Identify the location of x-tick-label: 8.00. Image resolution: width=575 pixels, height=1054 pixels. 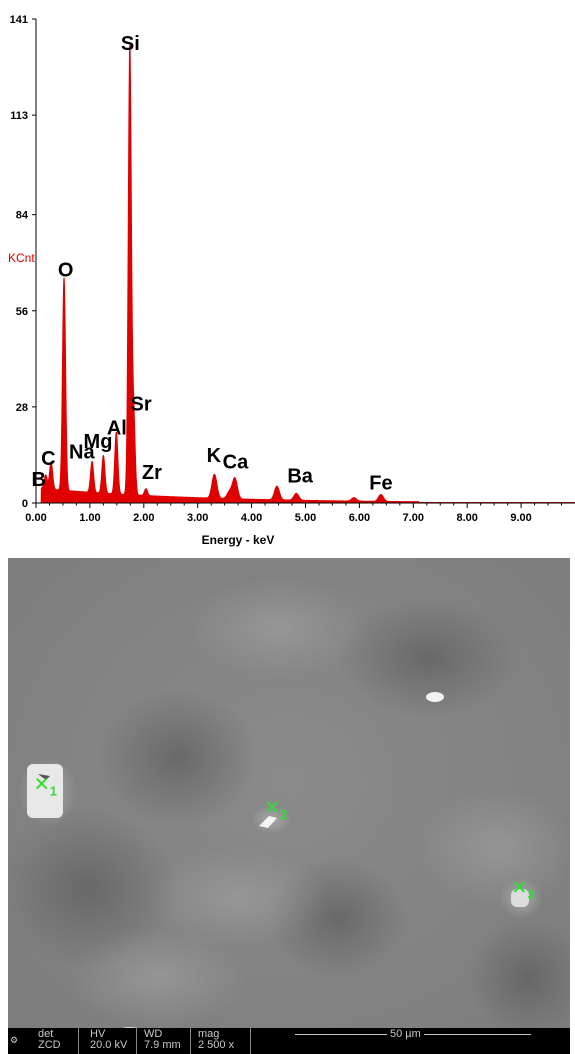
(466, 518).